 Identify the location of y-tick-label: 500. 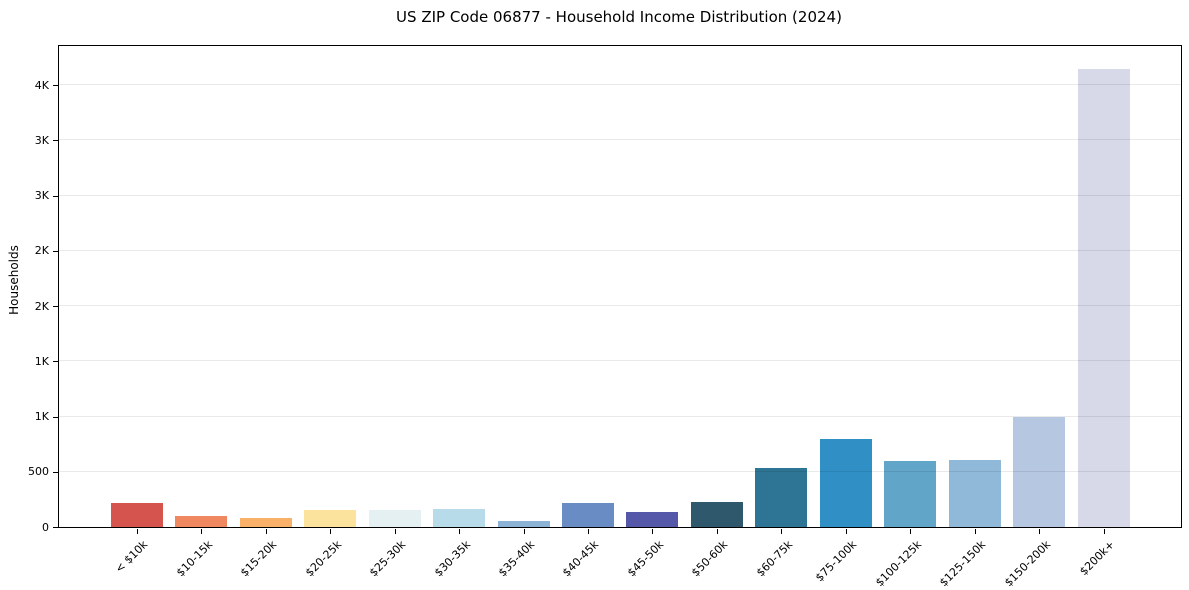
(38, 472).